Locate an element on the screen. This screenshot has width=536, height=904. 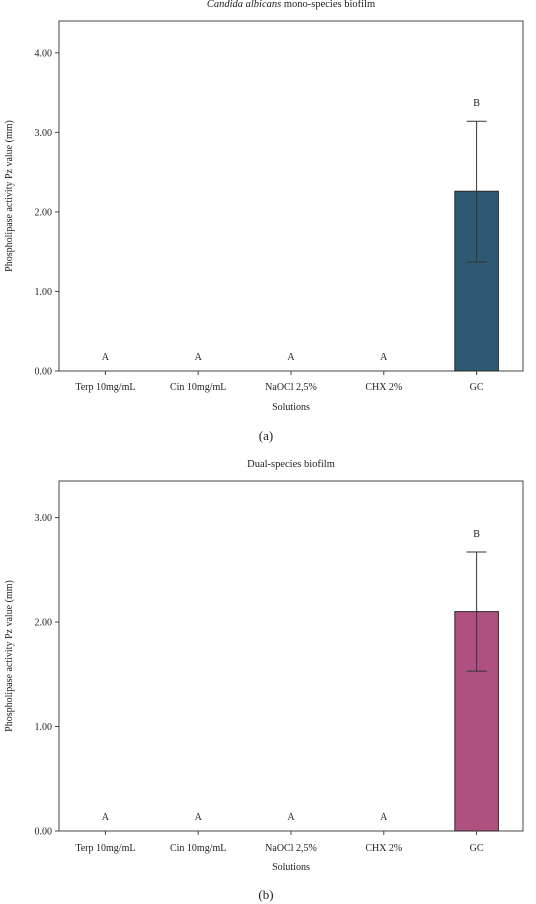
chart-b-x-tick-label: Cin 10mg/mL is located at coordinates (198, 848).